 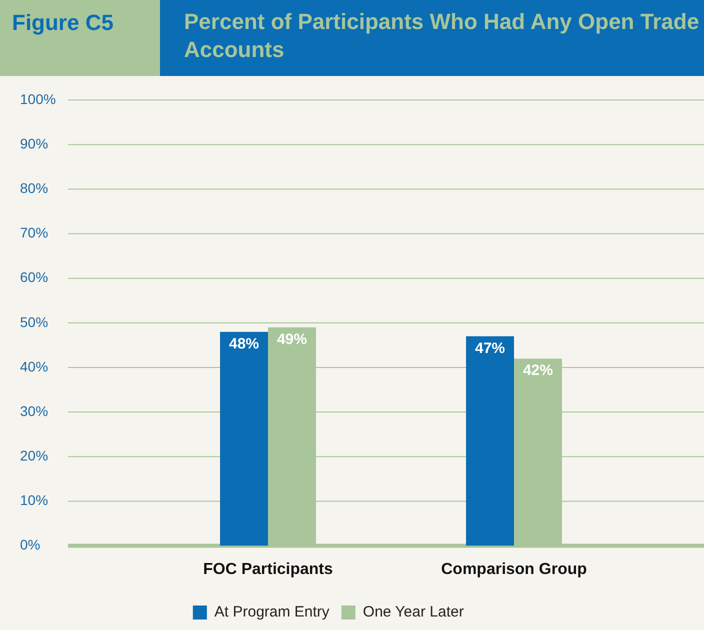 What do you see at coordinates (291, 339) in the screenshot?
I see `data-label: 49%` at bounding box center [291, 339].